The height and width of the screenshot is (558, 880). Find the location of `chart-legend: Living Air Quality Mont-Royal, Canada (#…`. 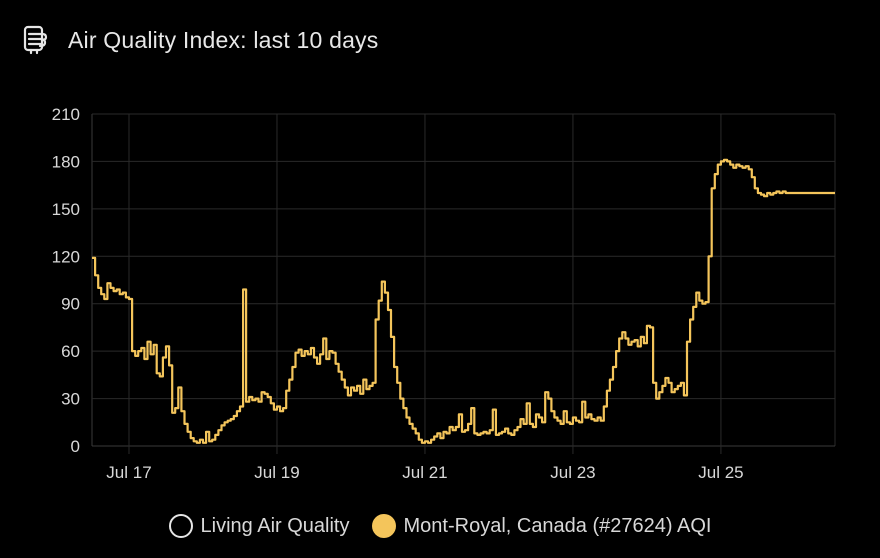

chart-legend: Living Air Quality Mont-Royal, Canada (#… is located at coordinates (440, 526).